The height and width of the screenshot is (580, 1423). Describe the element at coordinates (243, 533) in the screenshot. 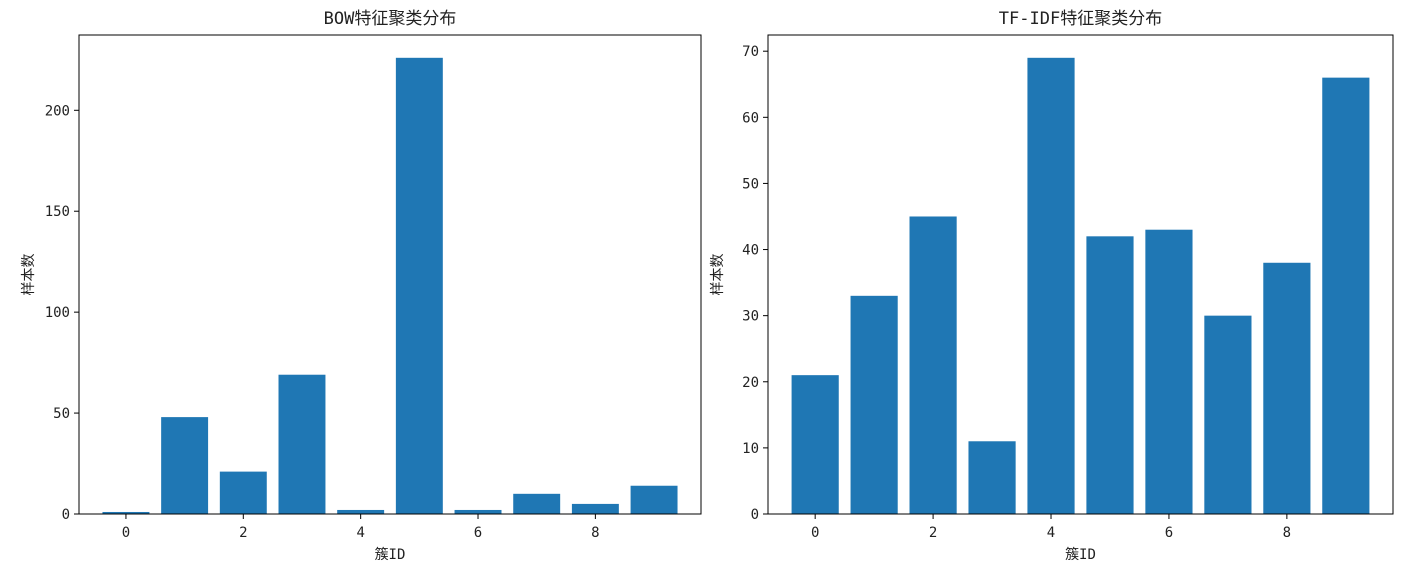

I see `bow-x-tick-label: 2` at that location.